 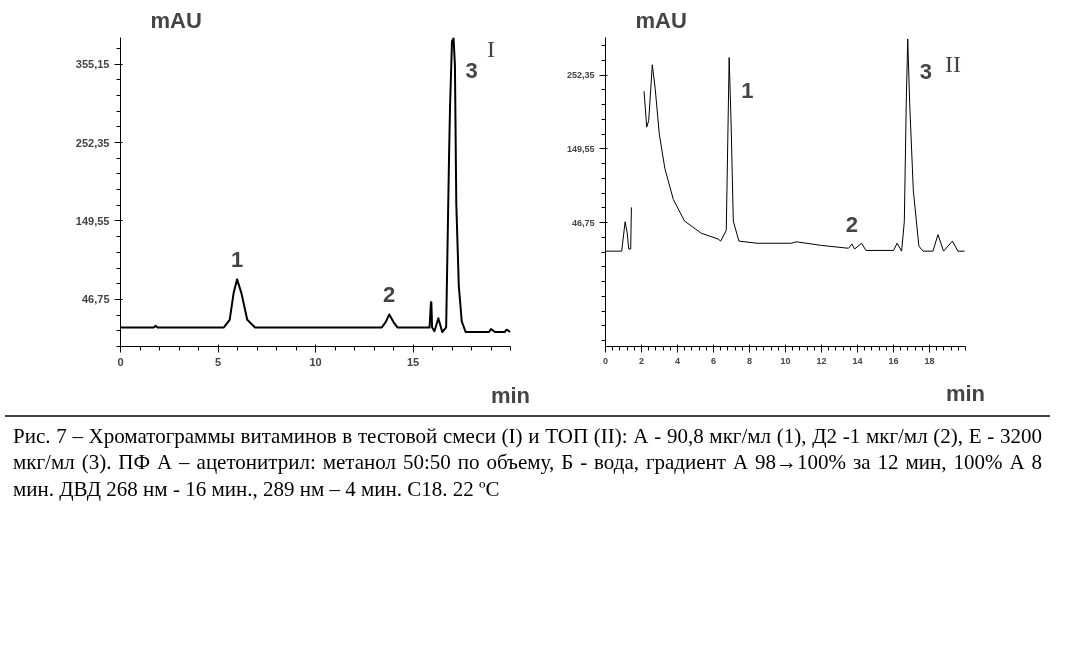 I want to click on x-tick-label: 6, so click(x=714, y=360).